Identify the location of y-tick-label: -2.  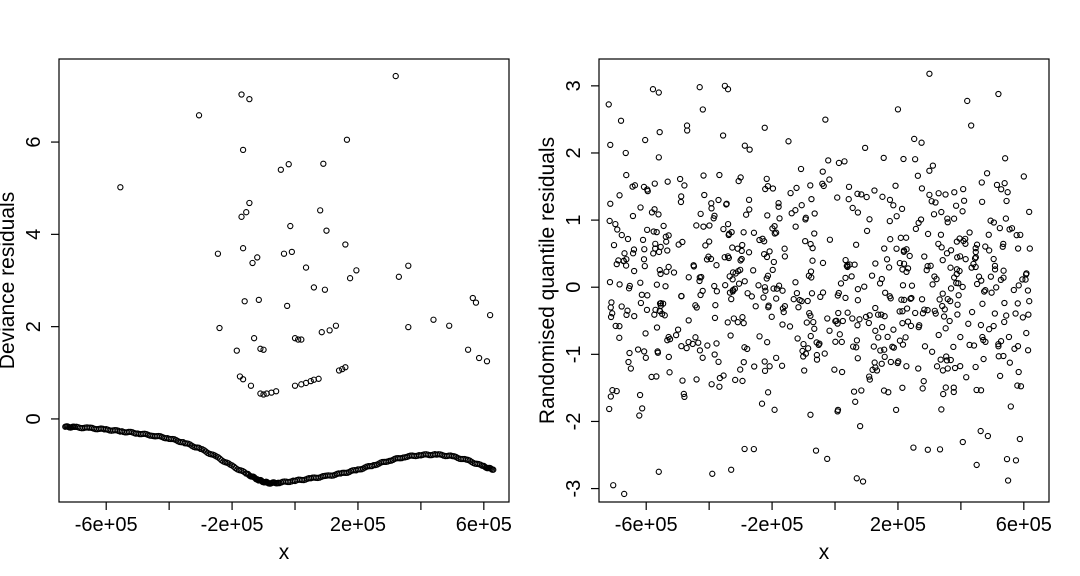
(574, 422).